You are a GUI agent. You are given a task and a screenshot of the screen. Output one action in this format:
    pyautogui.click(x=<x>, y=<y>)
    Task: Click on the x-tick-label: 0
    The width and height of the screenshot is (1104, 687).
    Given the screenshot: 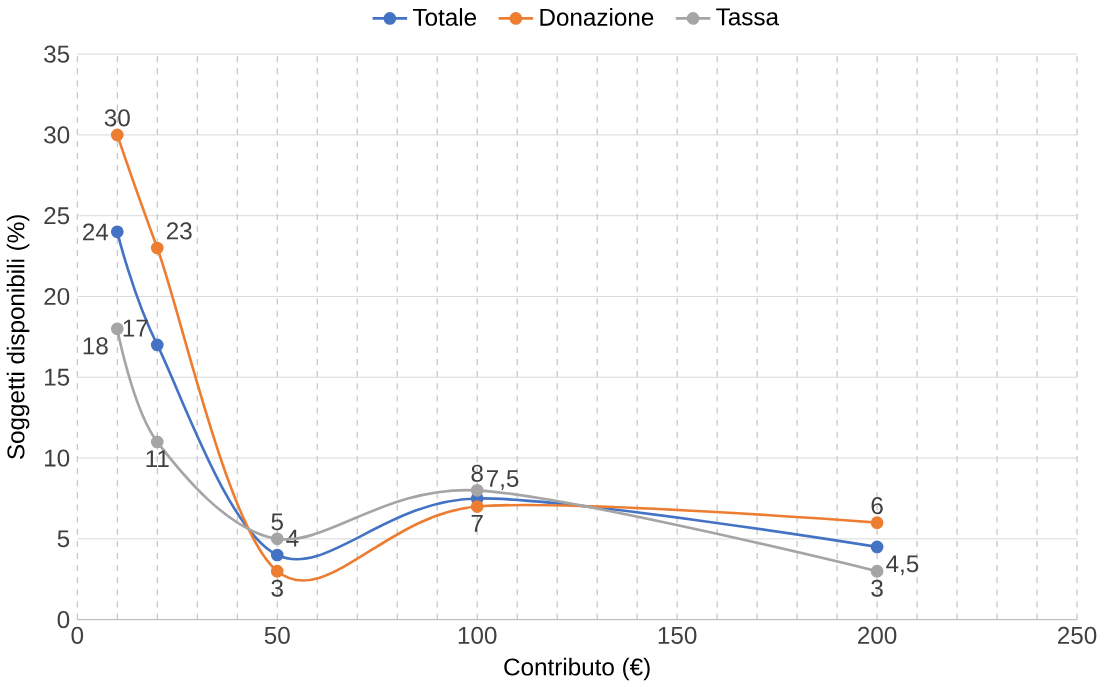 What is the action you would take?
    pyautogui.click(x=77, y=635)
    